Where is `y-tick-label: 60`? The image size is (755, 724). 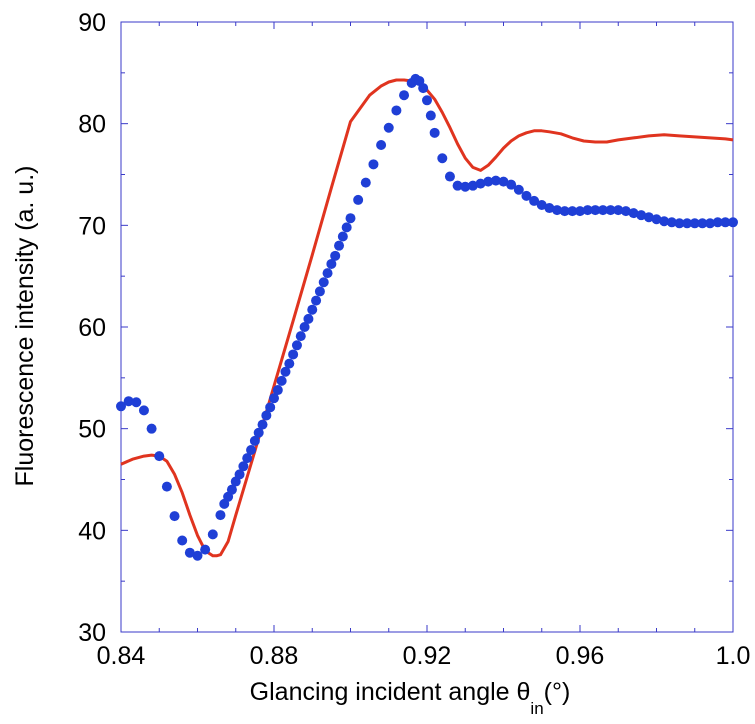 y-tick-label: 60 is located at coordinates (92, 328).